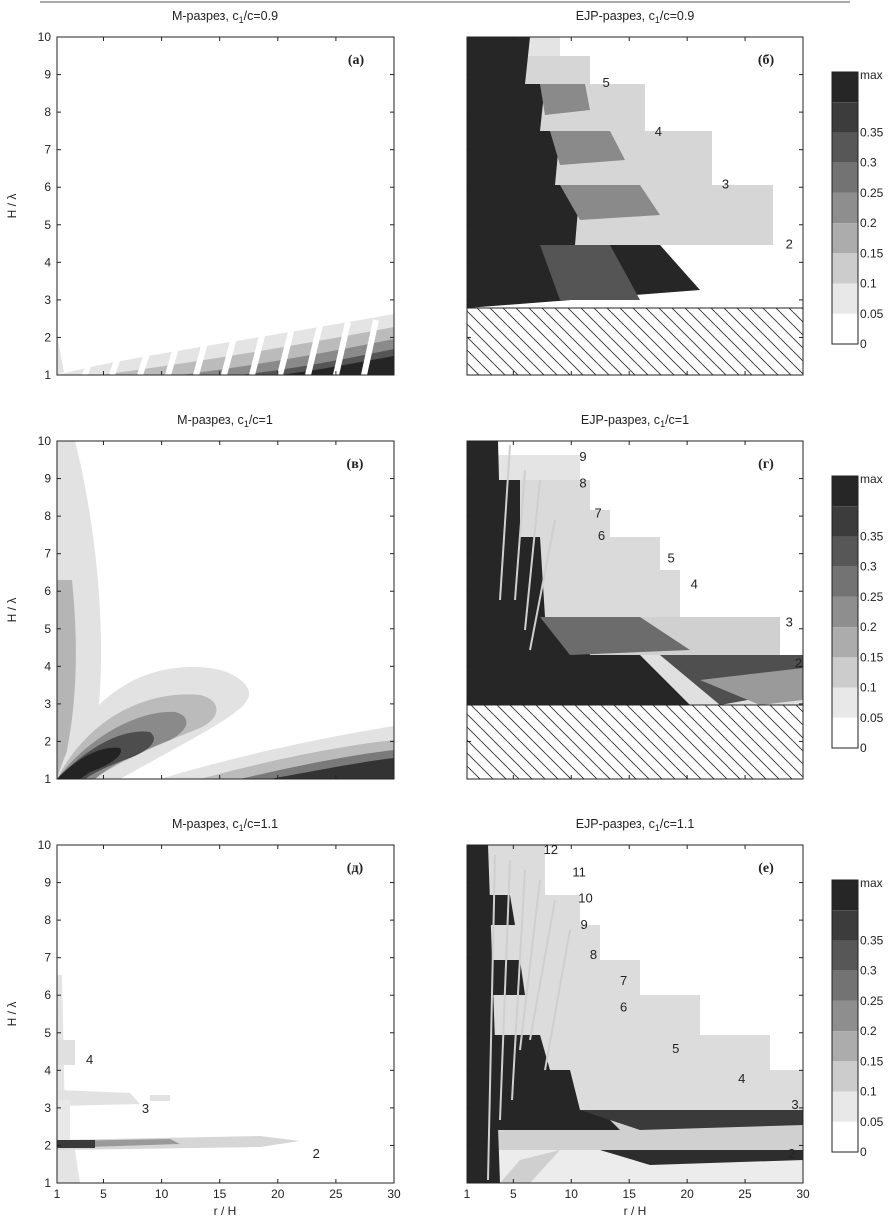  I want to click on colorbar-label: 0.1, so click(868, 688).